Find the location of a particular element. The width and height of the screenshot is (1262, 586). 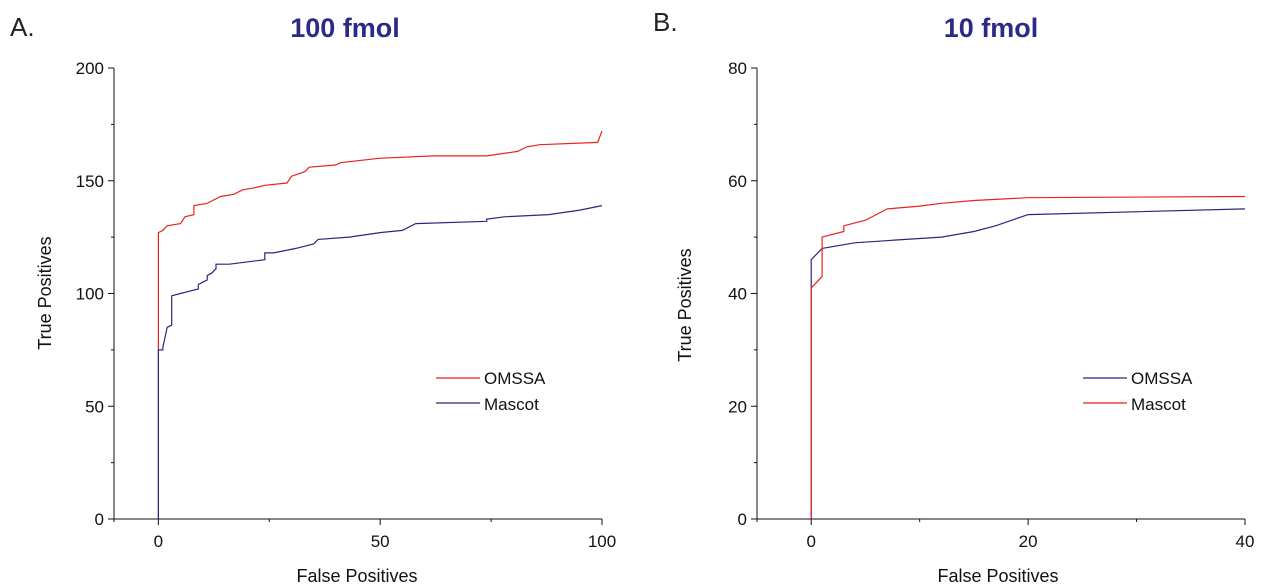

y-tick-label: 60 is located at coordinates (737, 181).